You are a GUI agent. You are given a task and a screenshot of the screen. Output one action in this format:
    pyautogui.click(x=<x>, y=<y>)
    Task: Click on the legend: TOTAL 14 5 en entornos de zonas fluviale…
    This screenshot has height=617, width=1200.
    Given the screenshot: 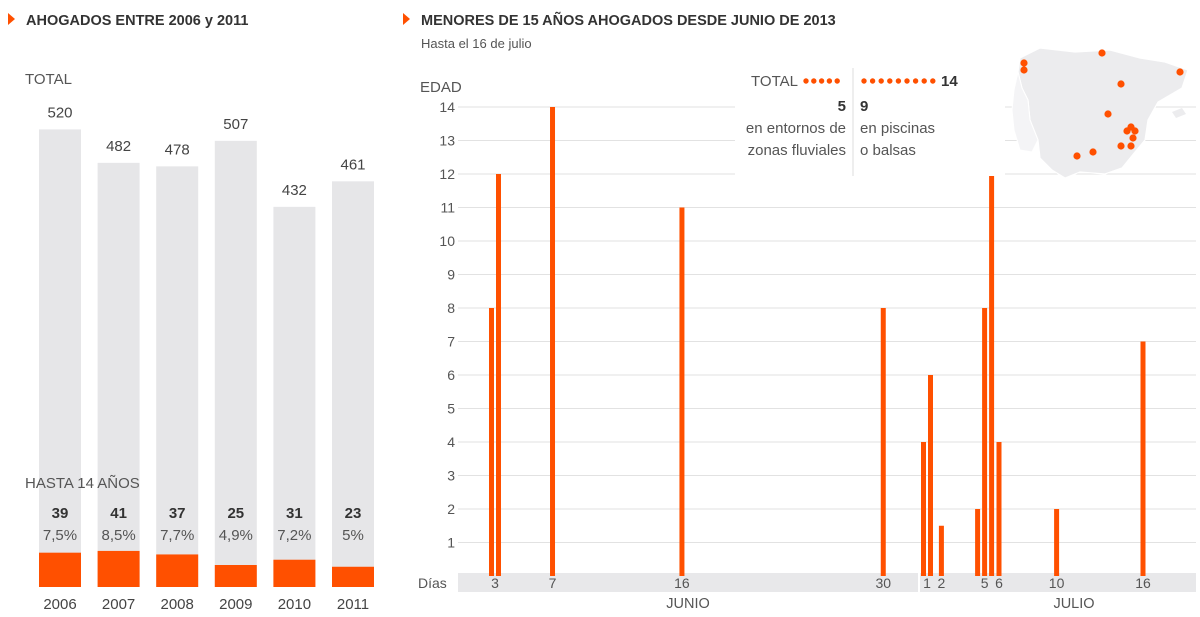 What is the action you would take?
    pyautogui.click(x=870, y=121)
    